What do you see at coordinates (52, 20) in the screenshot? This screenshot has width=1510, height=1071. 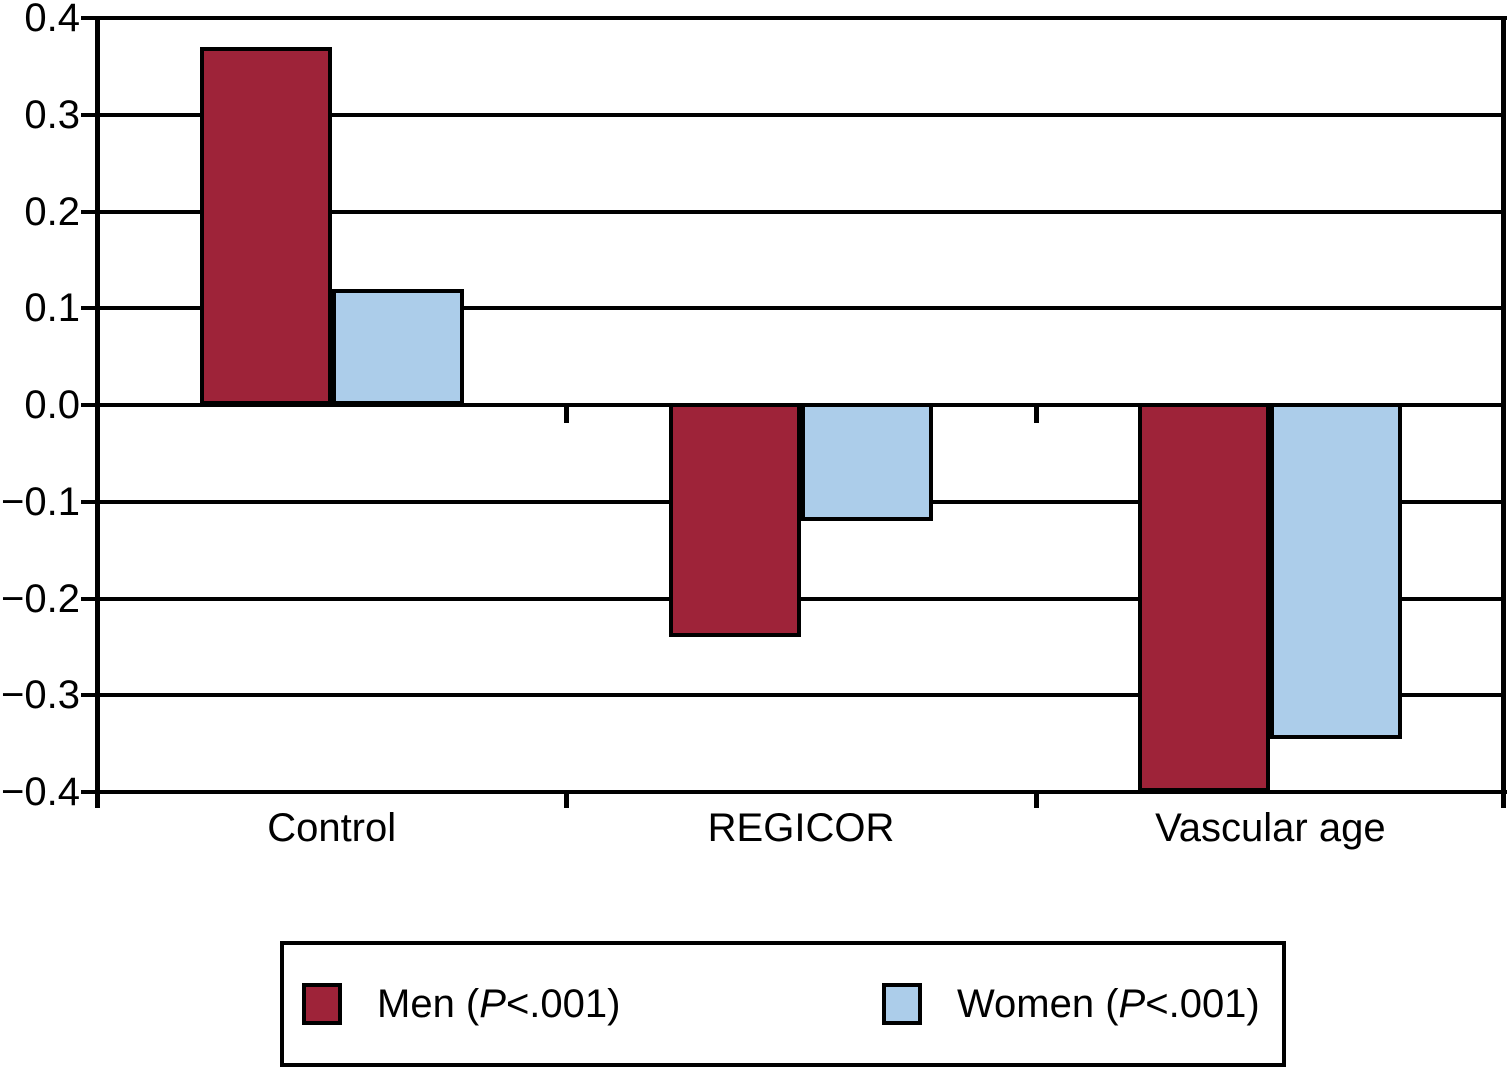 I see `y-axis-label: 0.4` at bounding box center [52, 20].